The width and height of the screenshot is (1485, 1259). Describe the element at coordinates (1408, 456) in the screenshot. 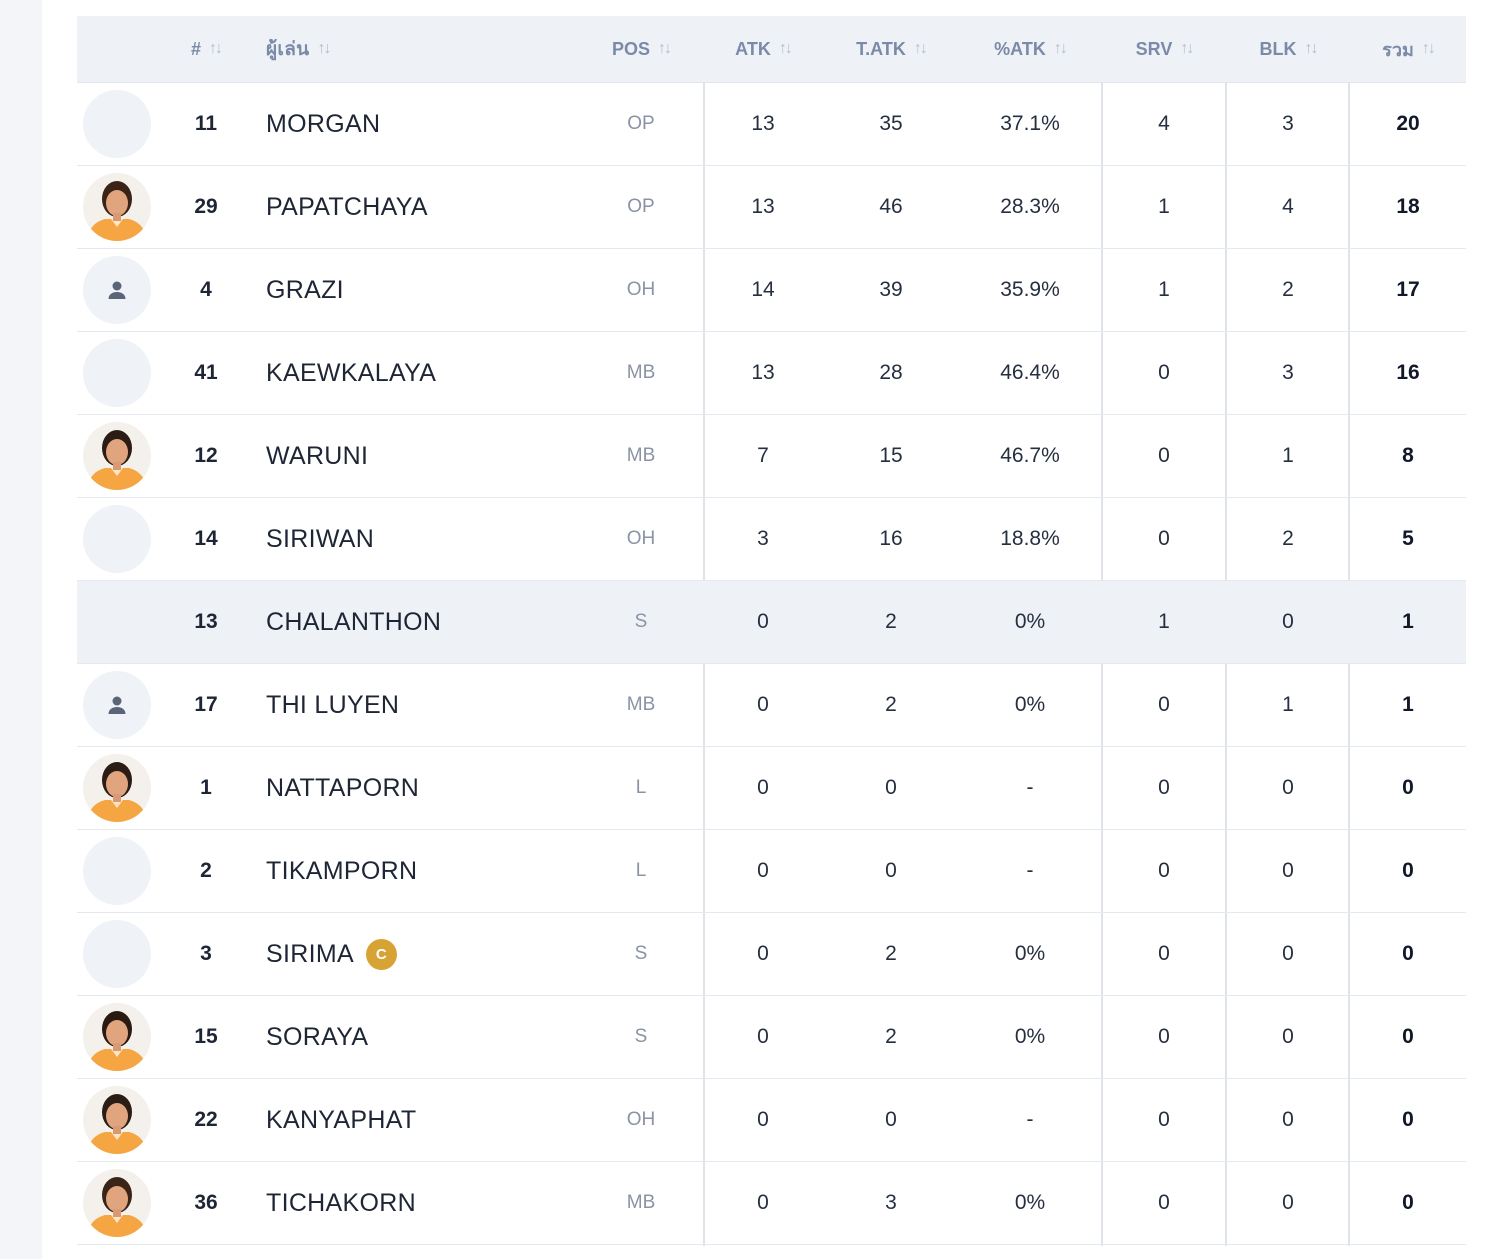

I see `stat-total: 8` at that location.